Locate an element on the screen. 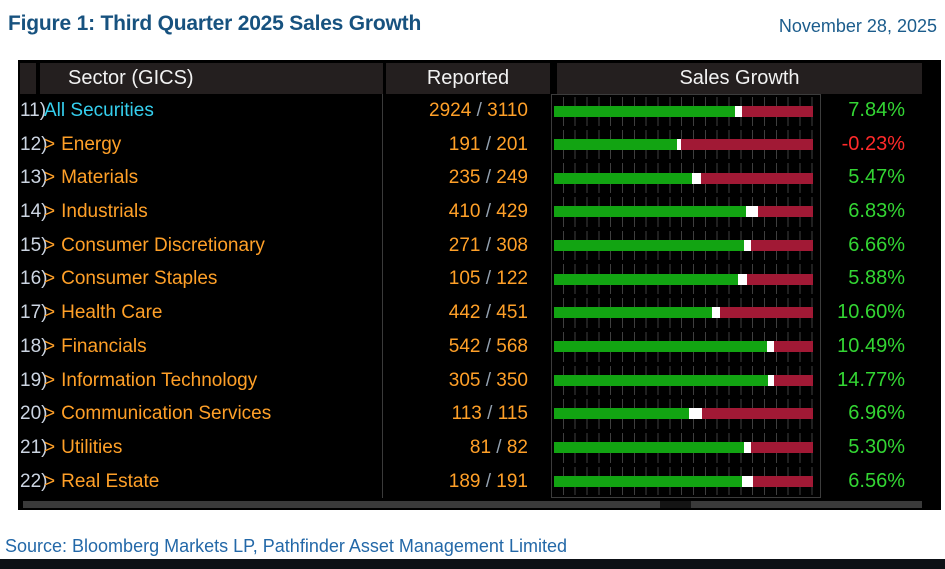 This screenshot has width=945, height=569. row-number: 15) is located at coordinates (34, 245).